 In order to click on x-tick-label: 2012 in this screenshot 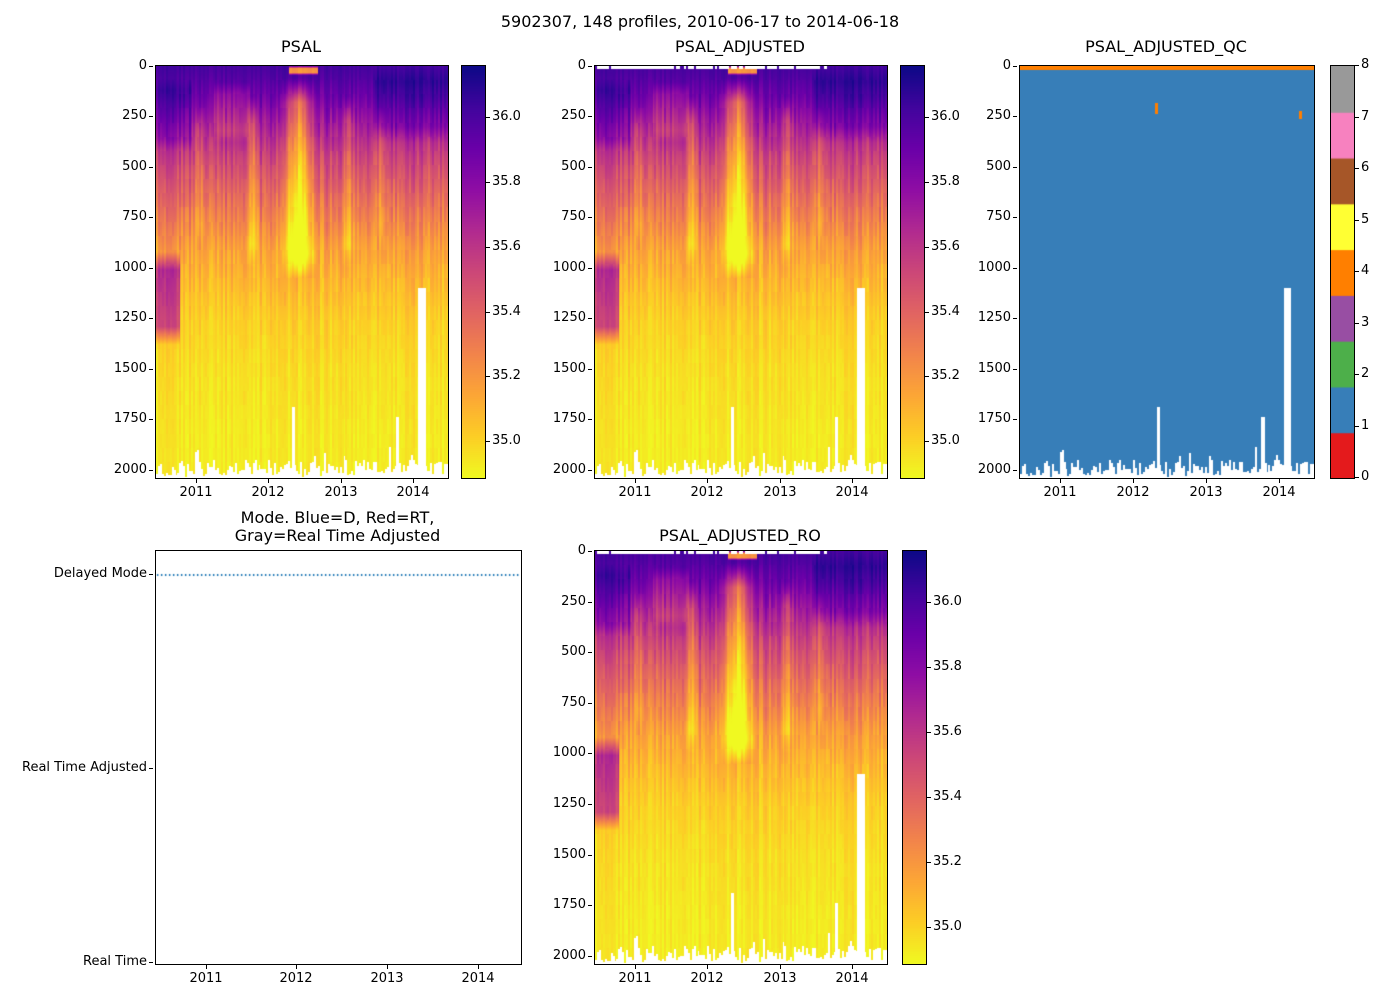, I will do `click(707, 978)`.